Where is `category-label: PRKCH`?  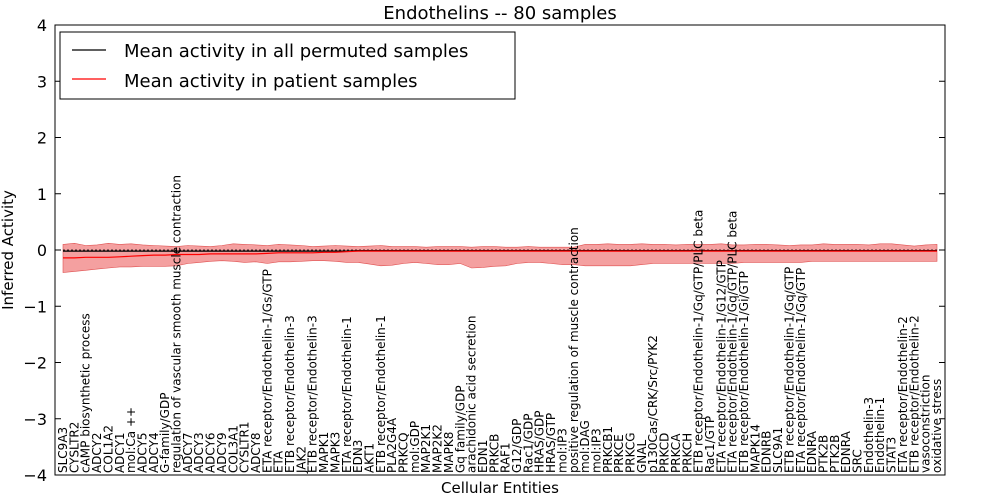 category-label: PRKCH is located at coordinates (687, 453).